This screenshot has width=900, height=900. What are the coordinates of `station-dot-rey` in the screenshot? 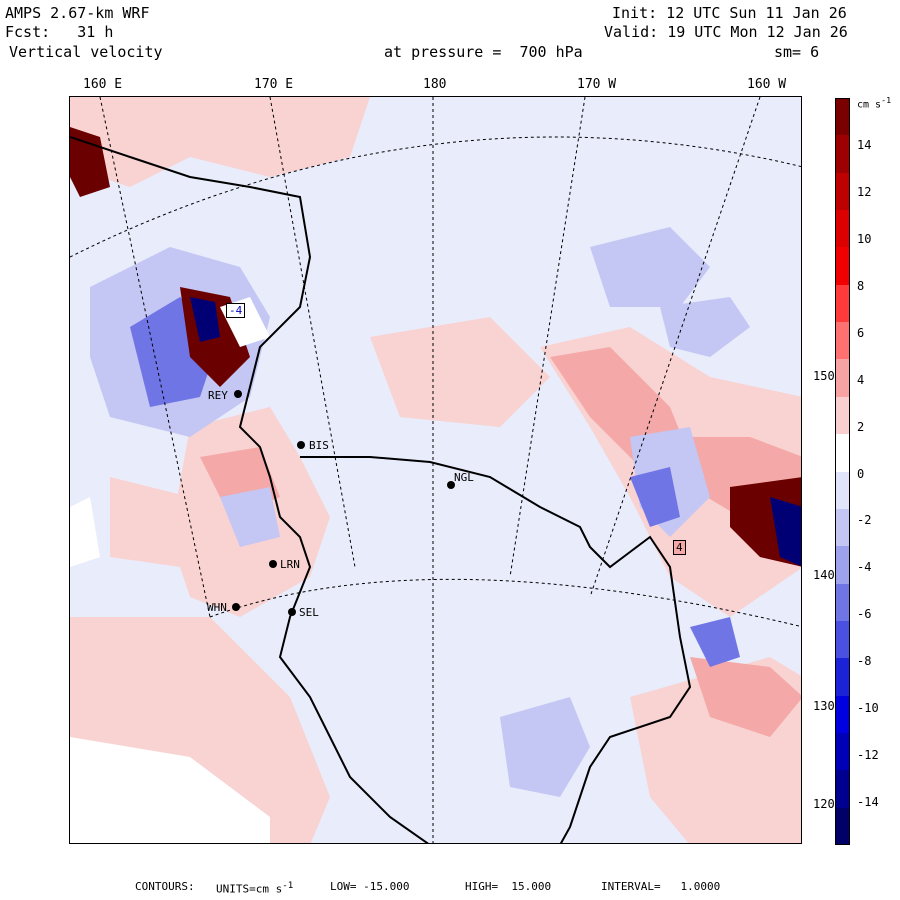 It's located at (238, 394).